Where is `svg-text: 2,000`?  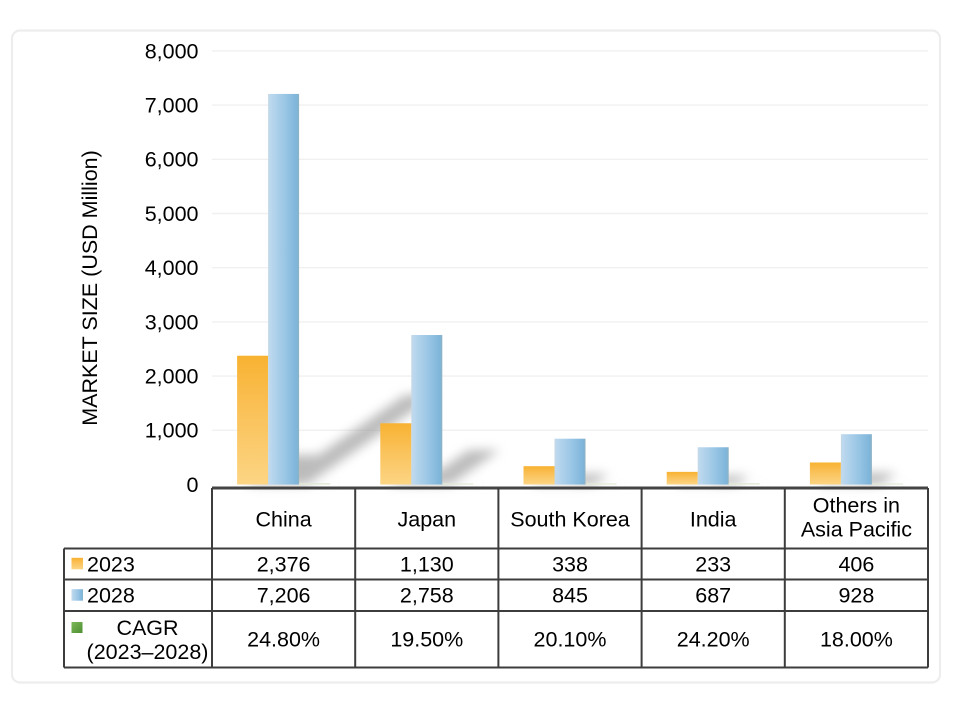
svg-text: 2,000 is located at coordinates (172, 377).